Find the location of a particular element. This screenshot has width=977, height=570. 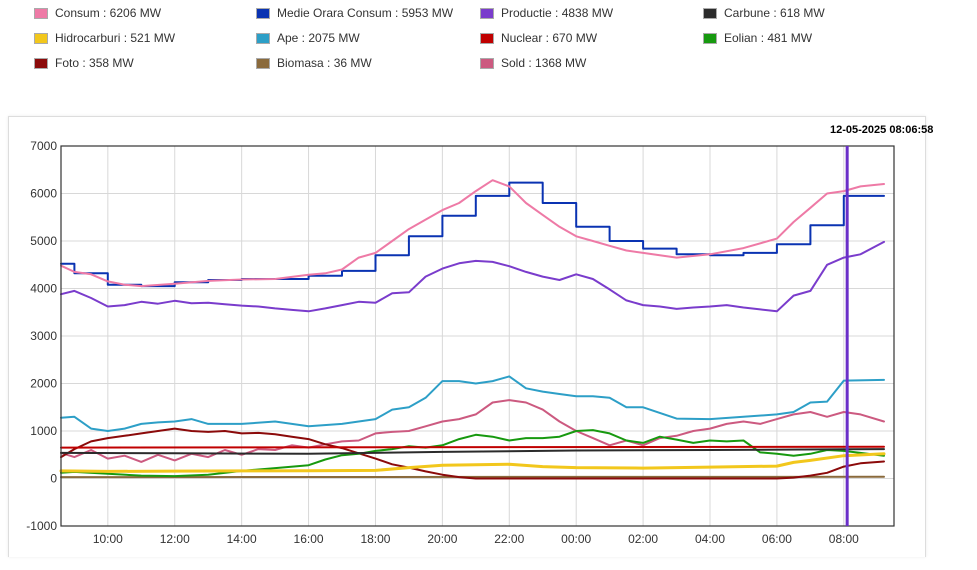

y-tick-label: 7000 is located at coordinates (43, 146).